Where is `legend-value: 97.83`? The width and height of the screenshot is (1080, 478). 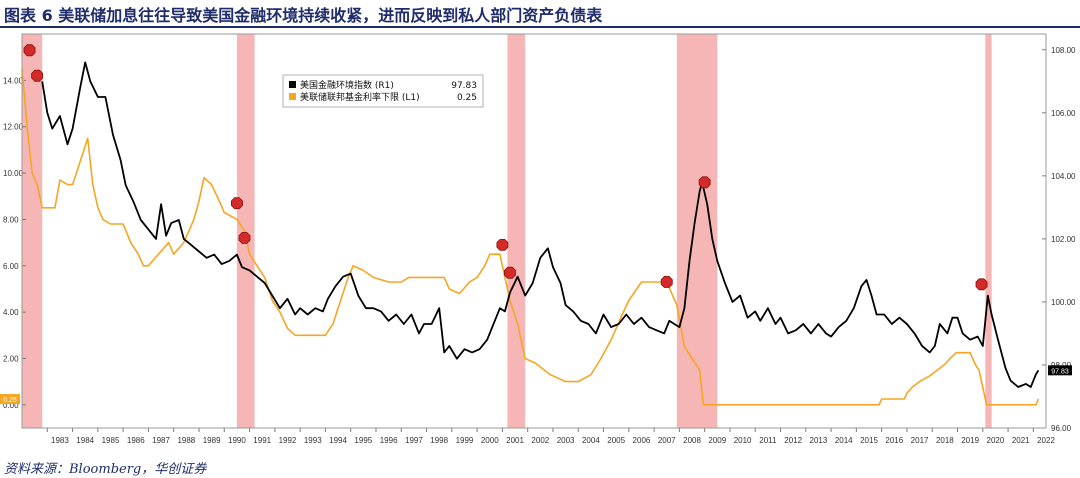
legend-value: 97.83 is located at coordinates (464, 86).